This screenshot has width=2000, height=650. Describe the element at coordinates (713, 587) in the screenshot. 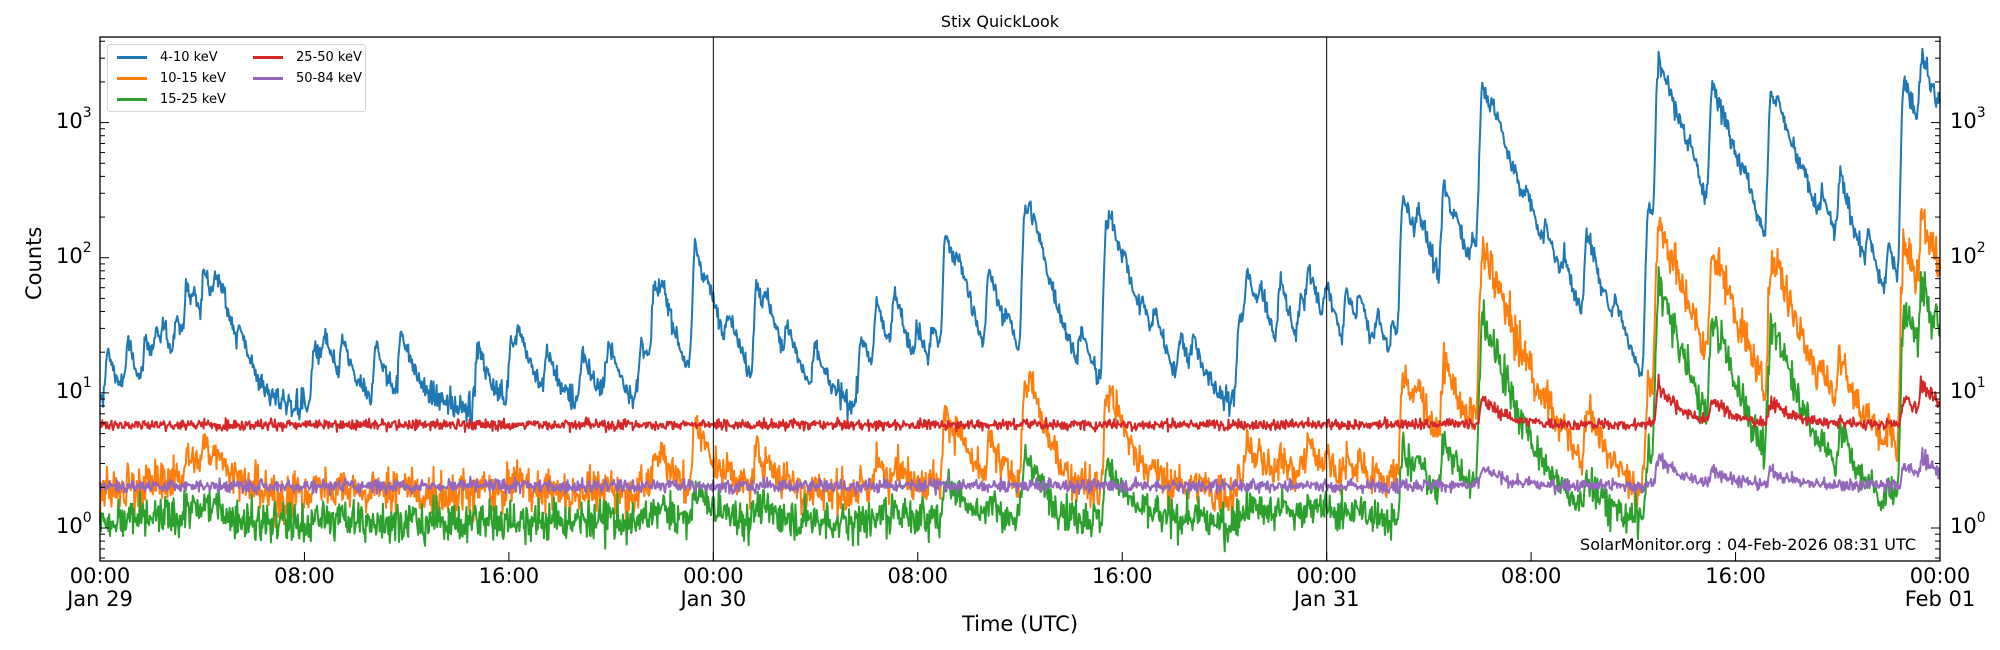

I see `x-tick-label: 00:00 Jan 30` at that location.